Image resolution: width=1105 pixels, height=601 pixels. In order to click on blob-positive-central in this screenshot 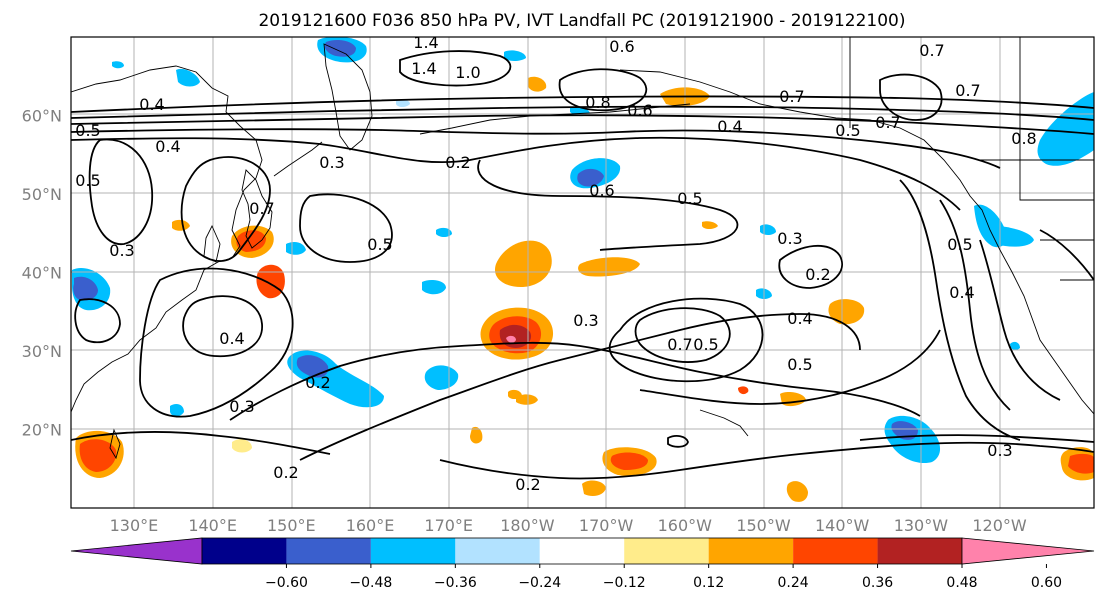, I will do `click(517, 333)`.